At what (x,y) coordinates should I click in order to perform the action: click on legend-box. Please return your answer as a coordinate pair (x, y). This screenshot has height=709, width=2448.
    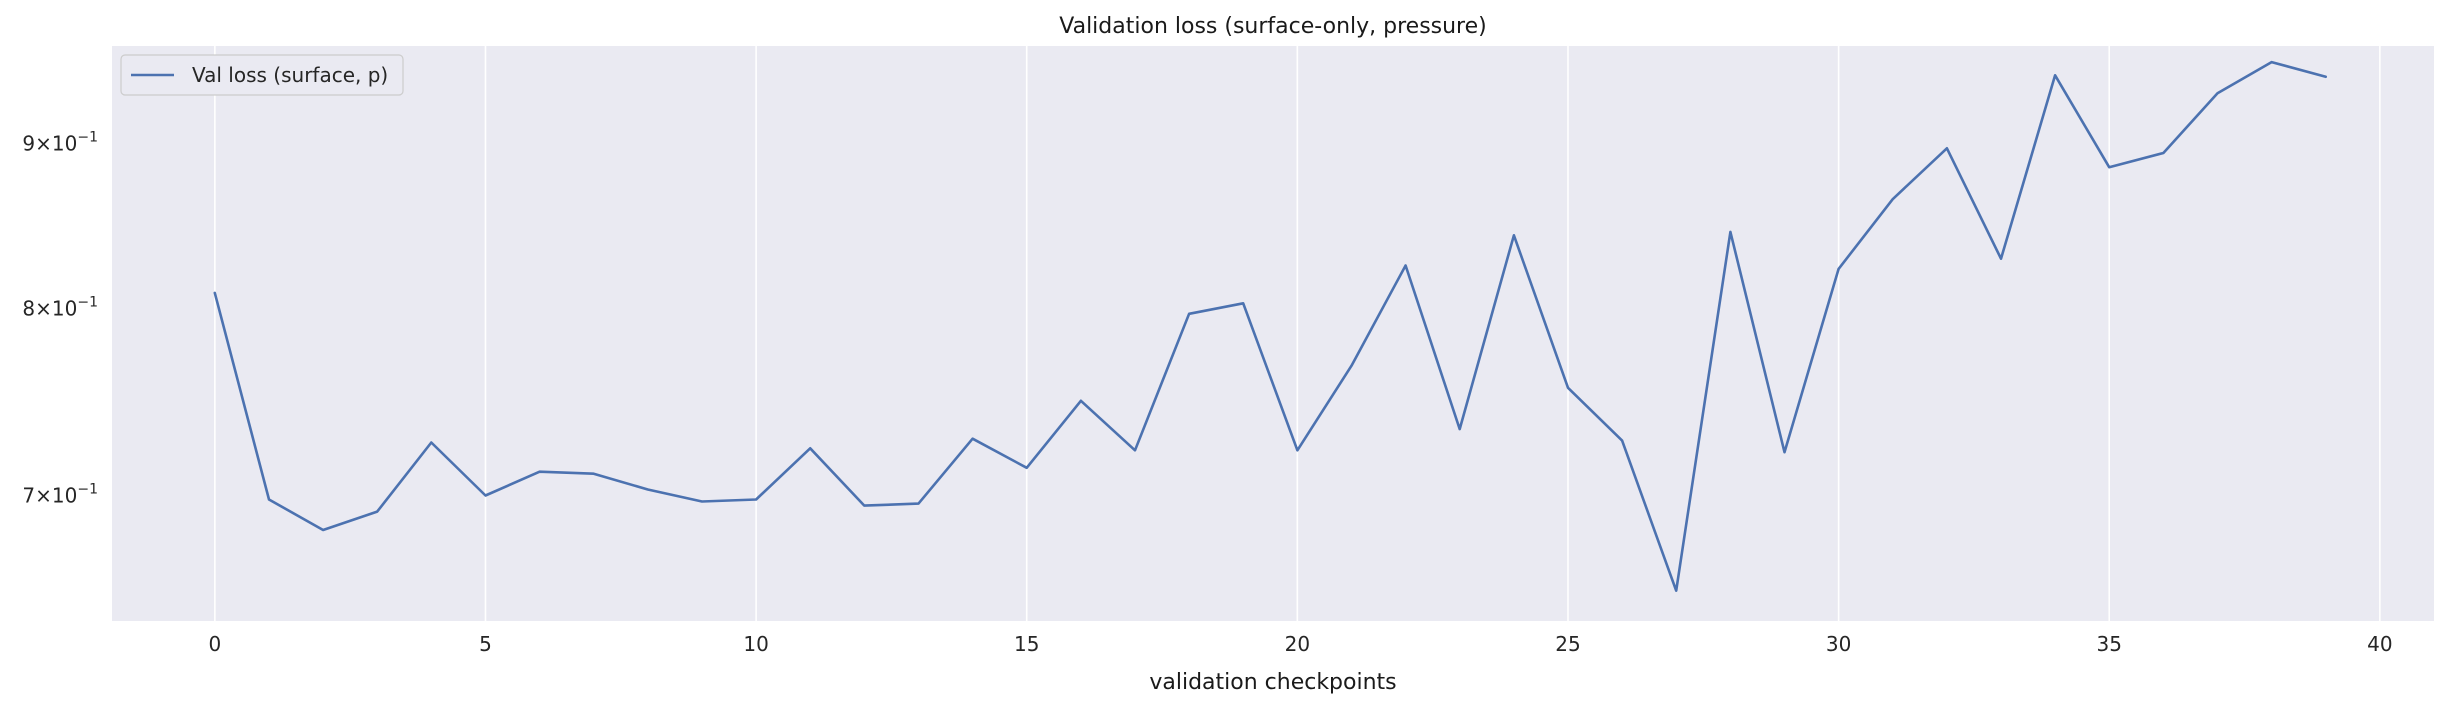
    Looking at the image, I should click on (262, 75).